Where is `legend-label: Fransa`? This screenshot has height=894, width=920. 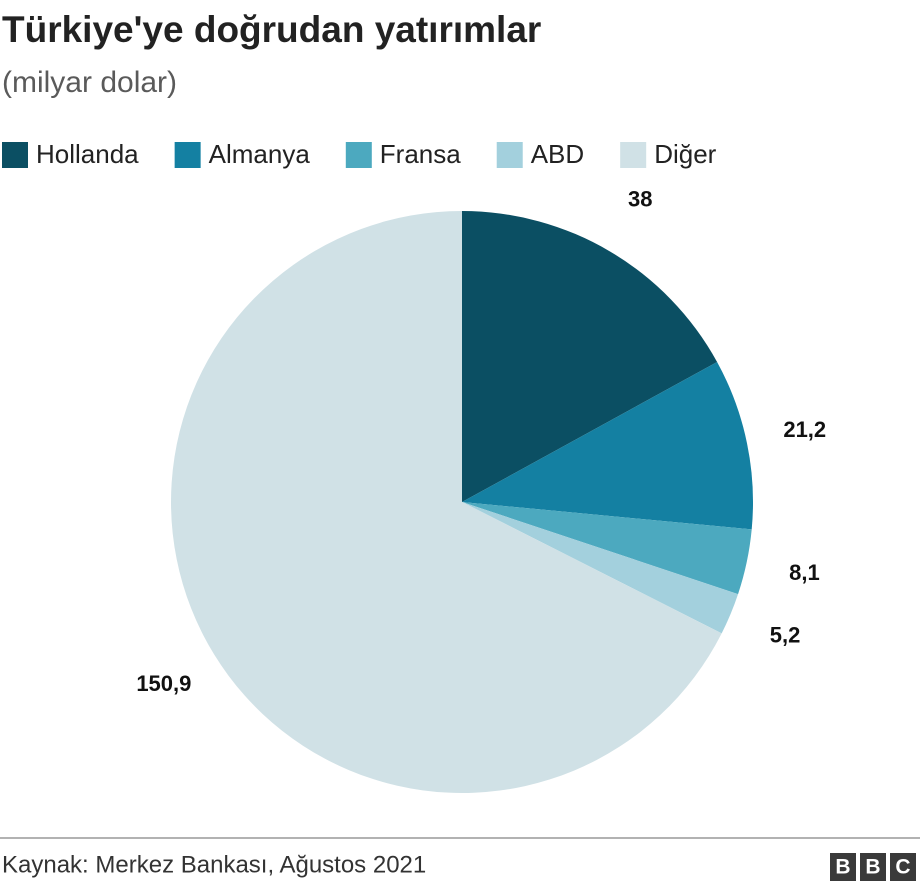 legend-label: Fransa is located at coordinates (420, 154).